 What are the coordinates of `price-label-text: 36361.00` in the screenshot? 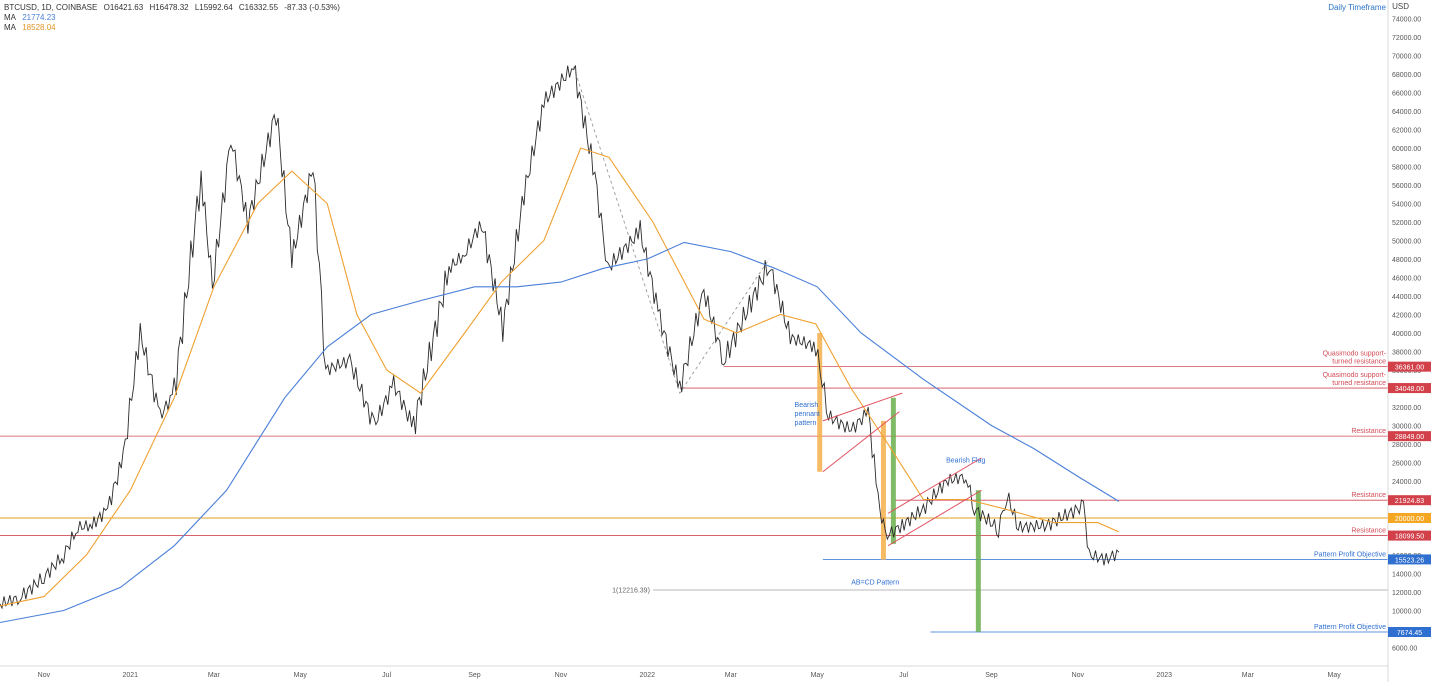 It's located at (1409, 368).